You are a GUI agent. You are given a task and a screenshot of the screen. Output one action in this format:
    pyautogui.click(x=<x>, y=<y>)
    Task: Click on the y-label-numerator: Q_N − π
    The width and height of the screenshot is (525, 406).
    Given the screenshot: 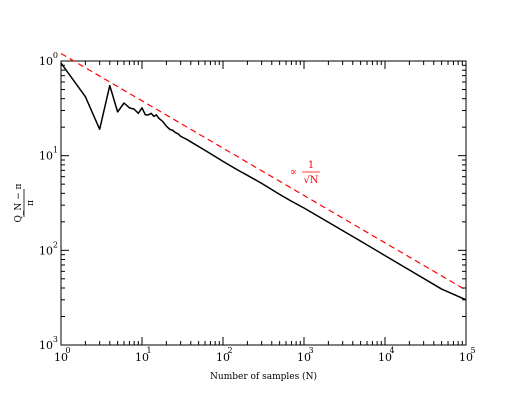 What is the action you would take?
    pyautogui.click(x=19, y=202)
    